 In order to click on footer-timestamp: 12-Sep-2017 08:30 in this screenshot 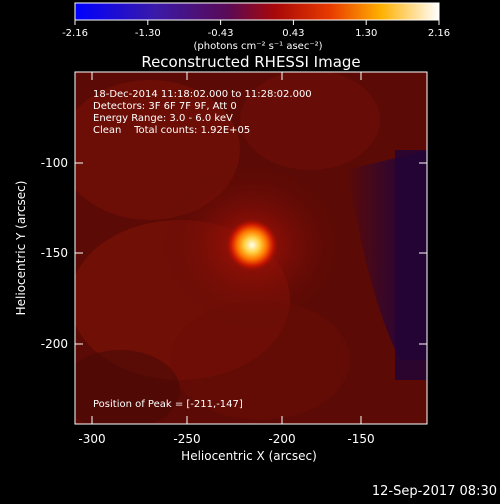, I will do `click(434, 491)`.